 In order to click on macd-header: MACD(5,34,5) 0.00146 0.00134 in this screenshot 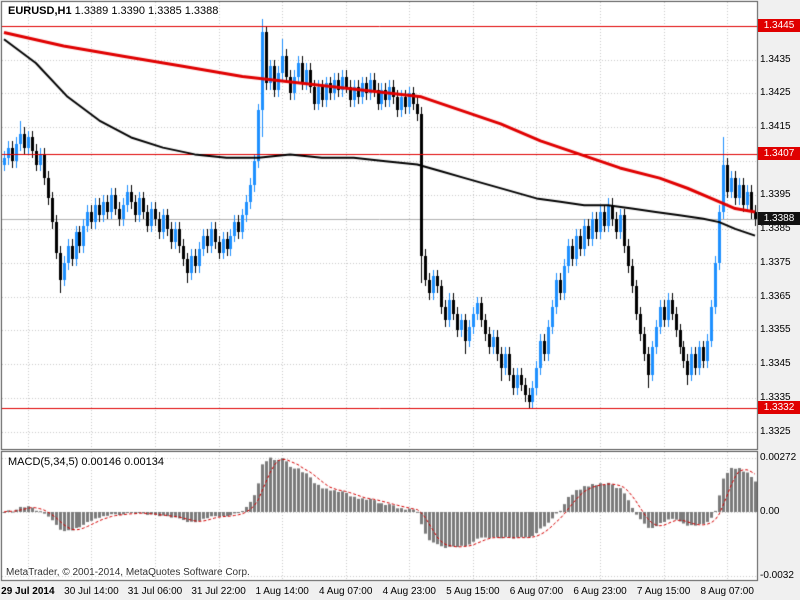, I will do `click(86, 462)`.